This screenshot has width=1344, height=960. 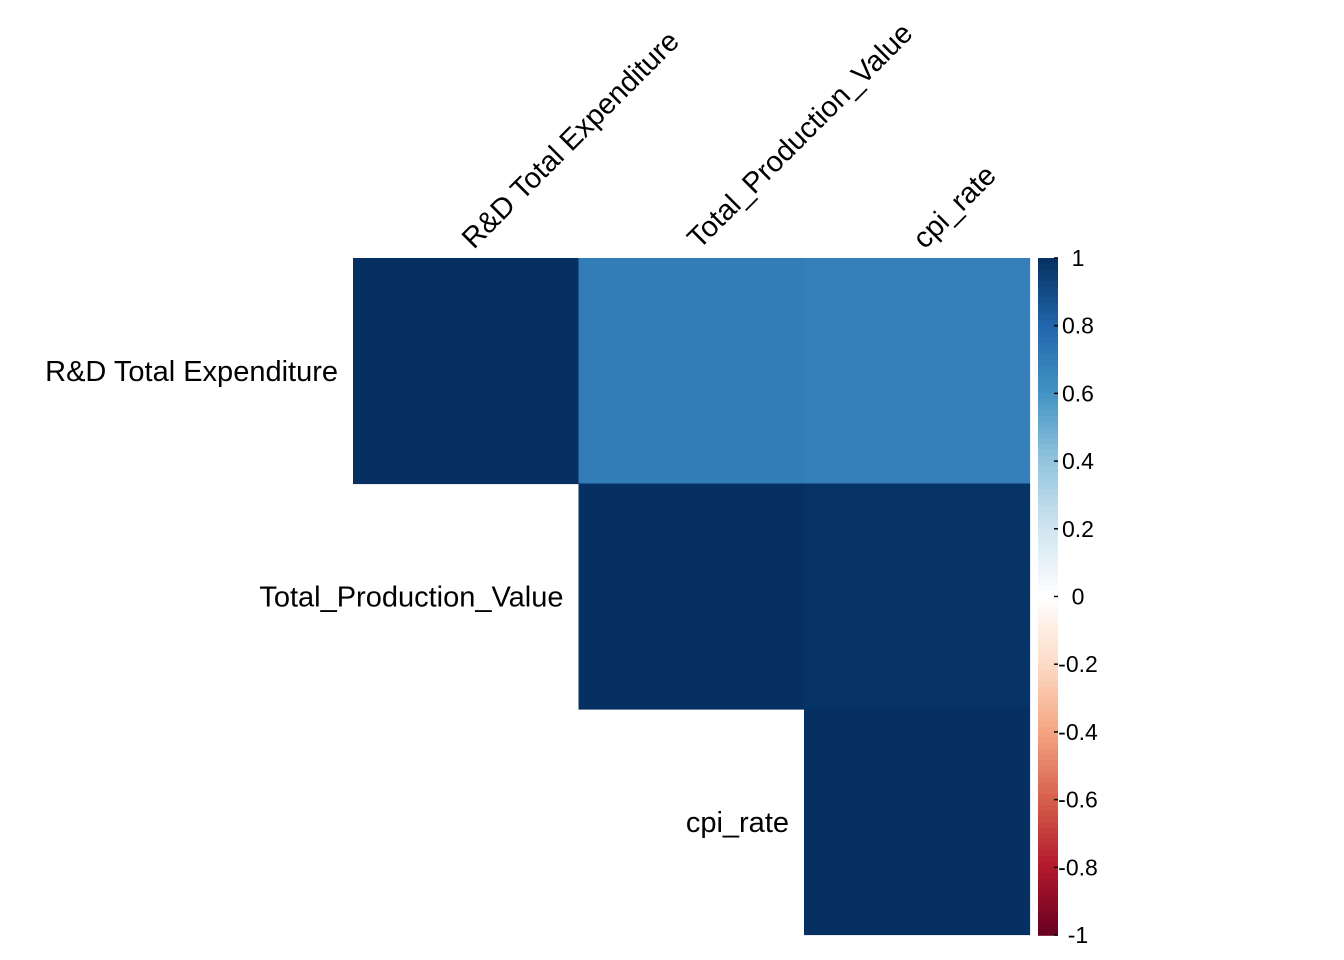 I want to click on colorbar-tick-label: -0.4, so click(x=1078, y=732).